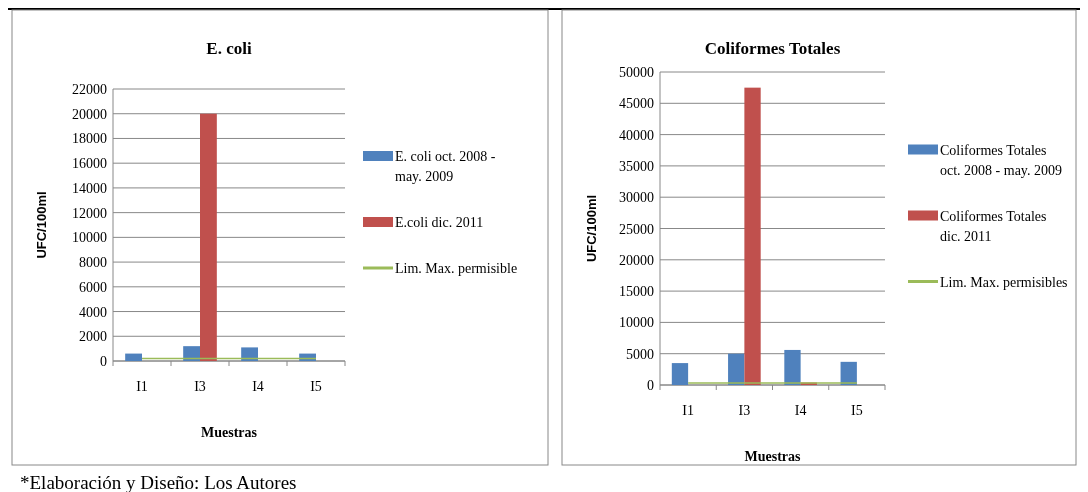 This screenshot has width=1088, height=492. I want to click on y-tick-label: 6000, so click(93, 287).